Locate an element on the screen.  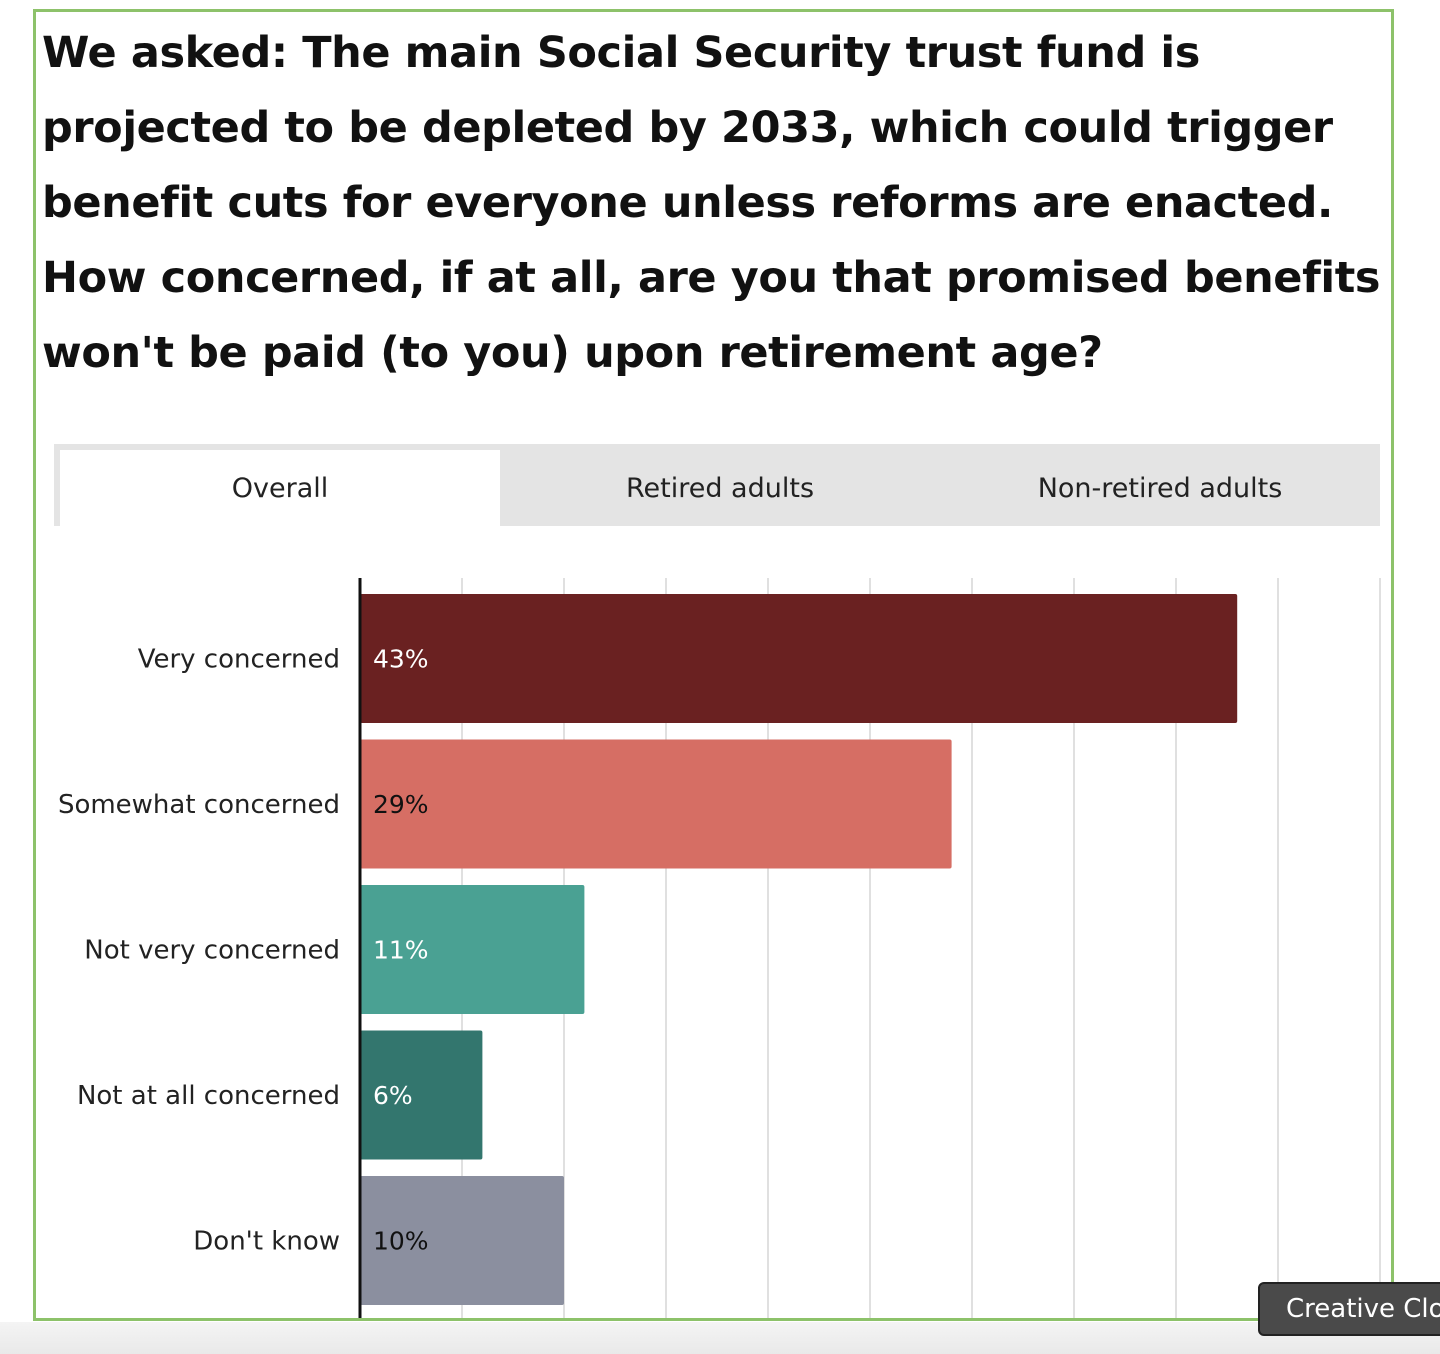
value-label: 43% is located at coordinates (401, 659).